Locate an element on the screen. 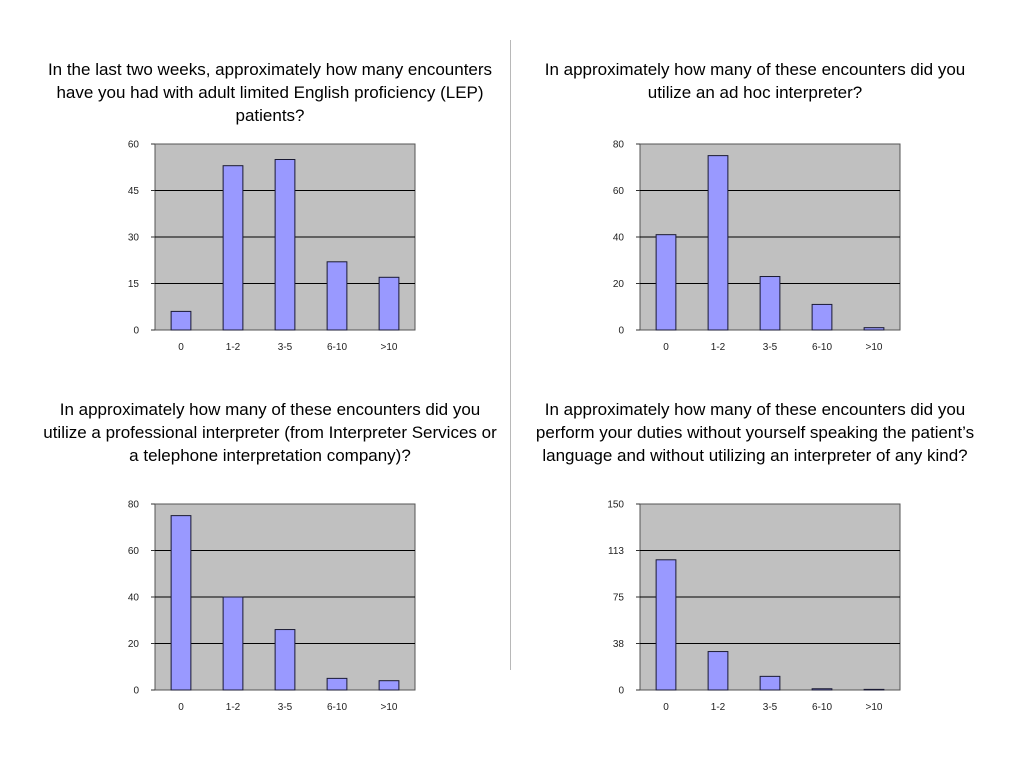  bar-chart-ad-hoc-interpreter: 0 20 40 60 80 0 1-2 3-5 6-10 >10 is located at coordinates (757, 246).